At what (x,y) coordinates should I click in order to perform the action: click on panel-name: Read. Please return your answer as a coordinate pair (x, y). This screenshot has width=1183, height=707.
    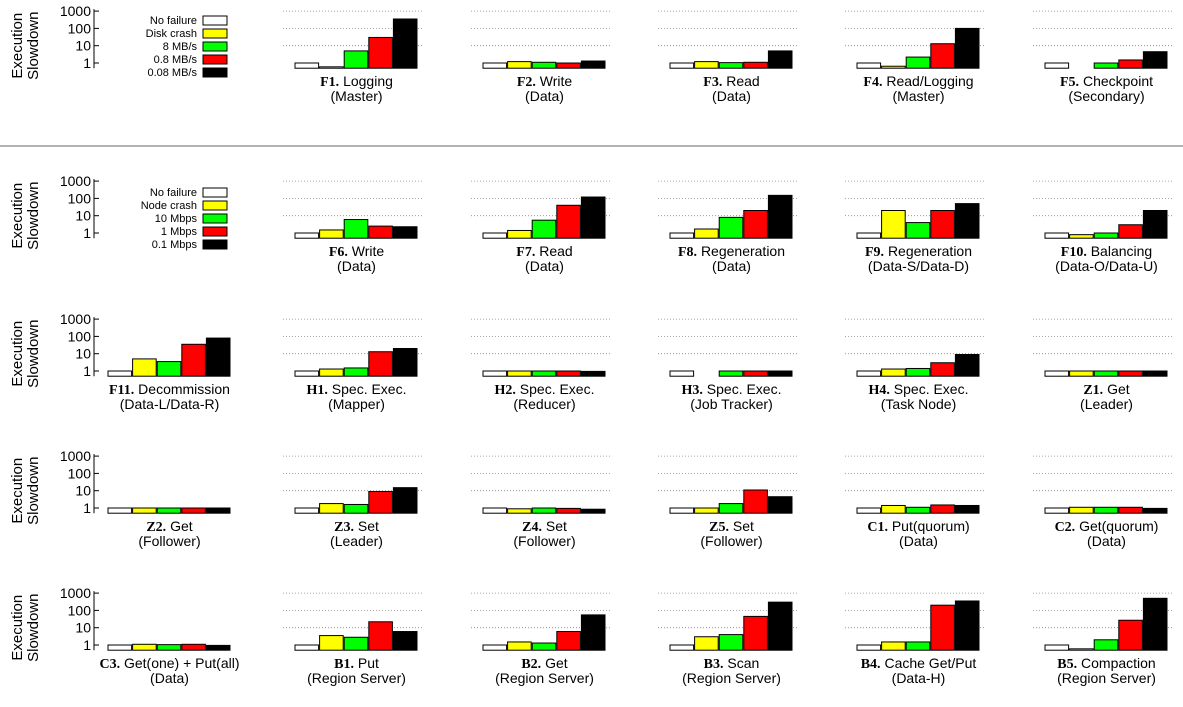
    Looking at the image, I should click on (742, 81).